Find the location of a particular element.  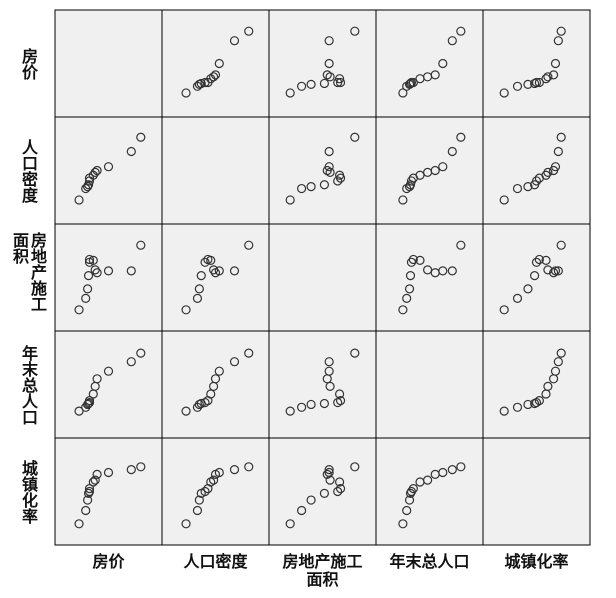

column-label: 房价 is located at coordinates (108, 561).